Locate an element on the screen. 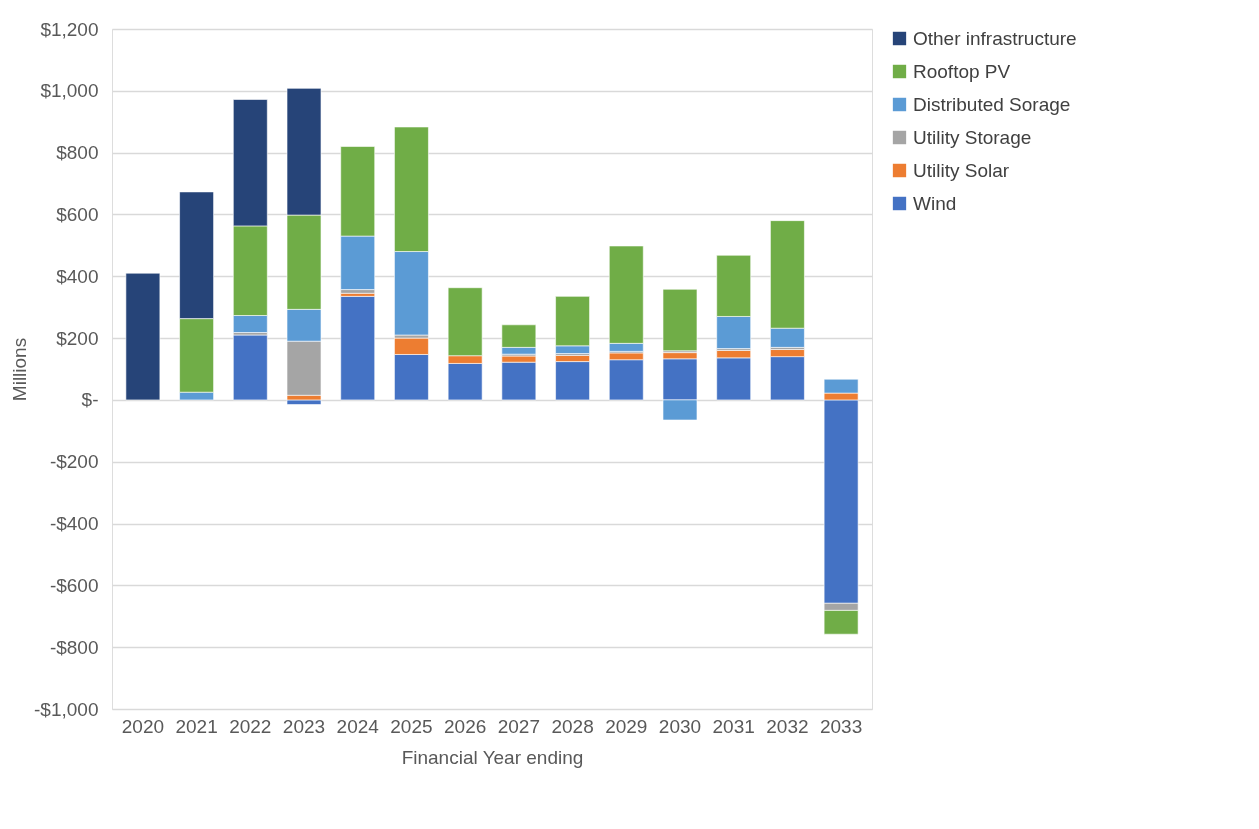 The width and height of the screenshot is (1259, 829). y-tick-label: -$200 is located at coordinates (74, 462).